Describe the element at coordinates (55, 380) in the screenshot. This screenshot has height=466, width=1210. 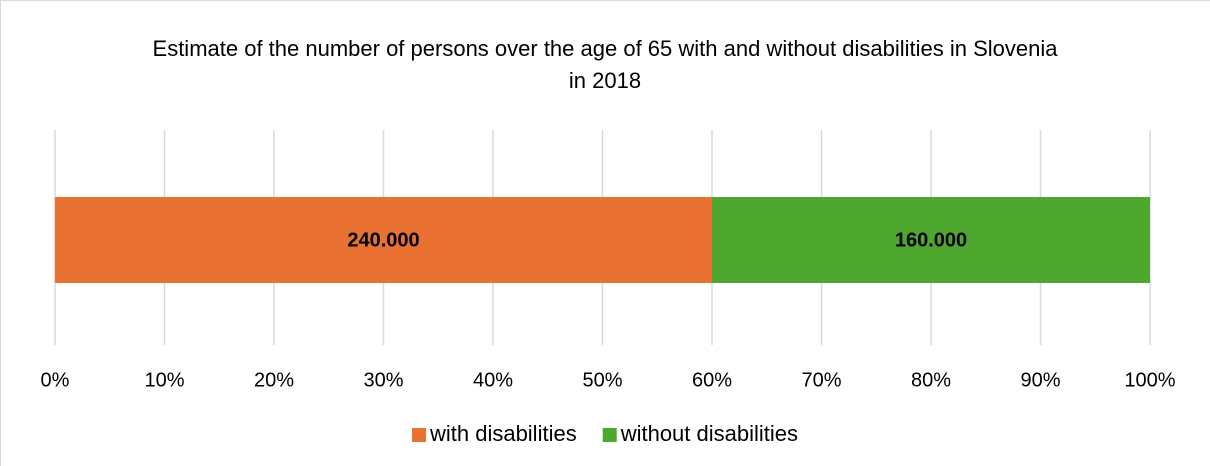
I see `x-tick-label: 0%` at that location.